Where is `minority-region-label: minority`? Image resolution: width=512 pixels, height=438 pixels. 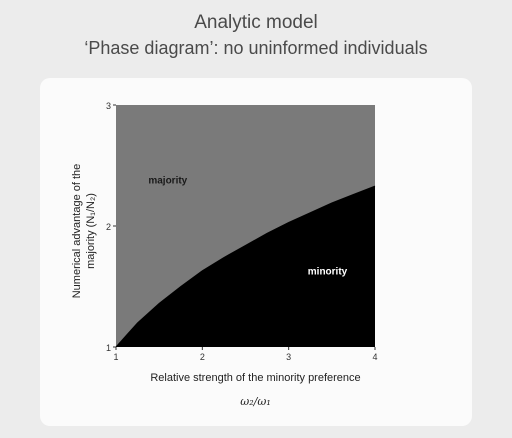 minority-region-label: minority is located at coordinates (328, 271).